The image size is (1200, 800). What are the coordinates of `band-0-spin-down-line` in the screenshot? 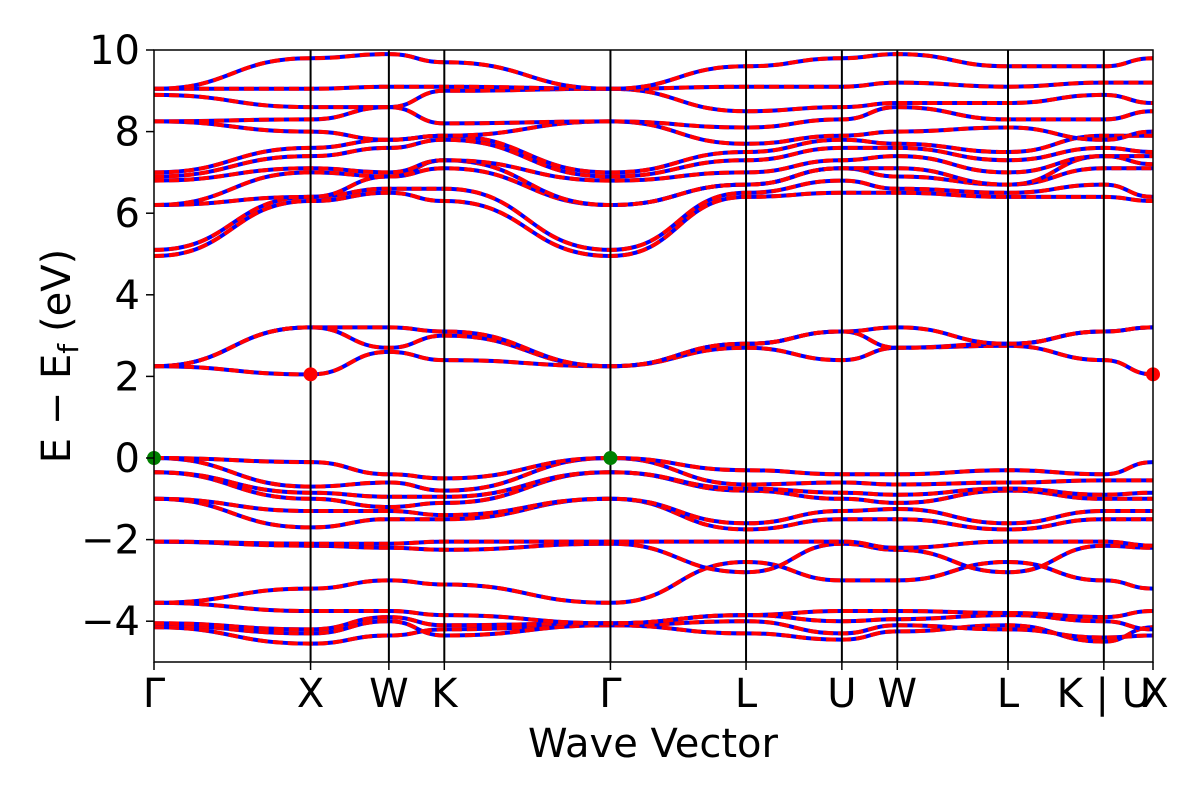 It's located at (653, 634).